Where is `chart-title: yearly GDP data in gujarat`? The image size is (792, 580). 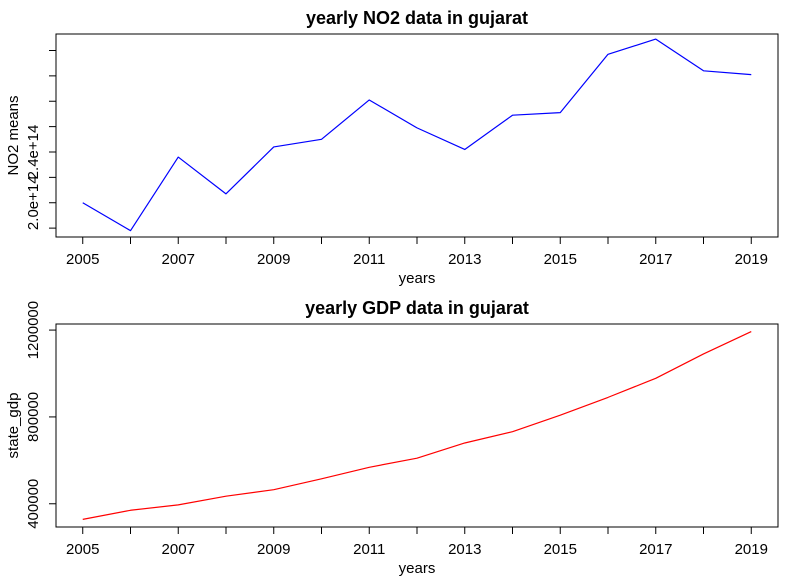
chart-title: yearly GDP data in gujarat is located at coordinates (417, 308).